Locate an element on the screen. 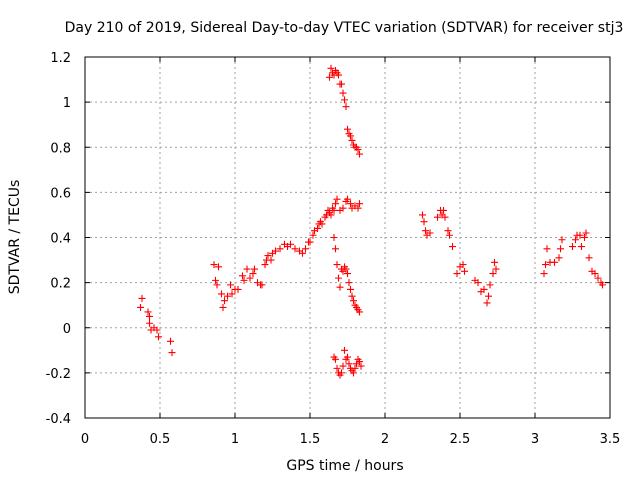 The height and width of the screenshot is (480, 640). y-tick-label: -0.4 is located at coordinates (58, 419).